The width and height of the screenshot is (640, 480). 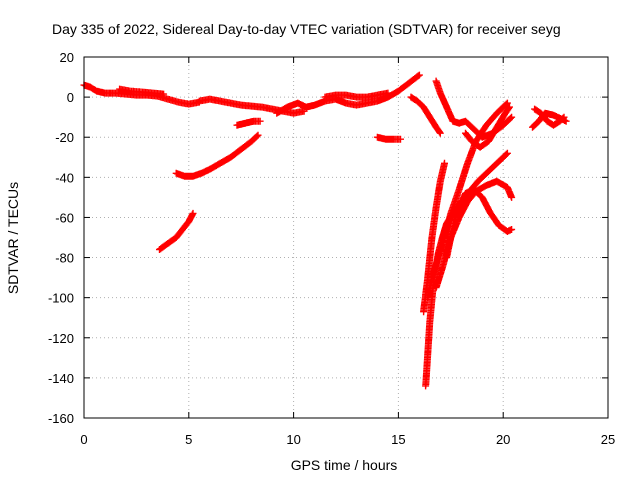 What do you see at coordinates (398, 439) in the screenshot?
I see `x-tick-label: 15` at bounding box center [398, 439].